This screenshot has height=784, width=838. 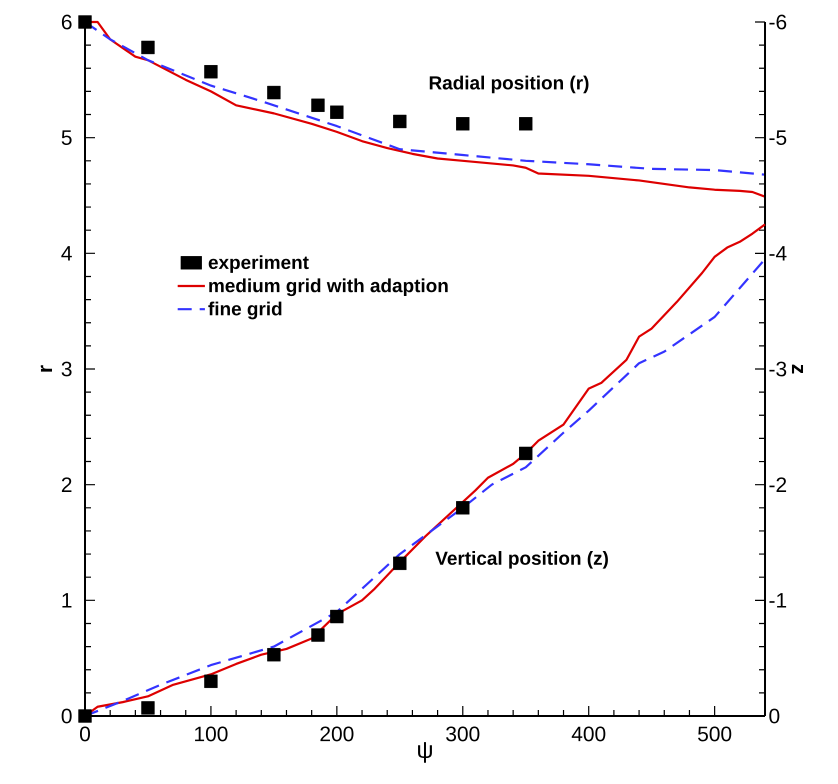 What do you see at coordinates (245, 311) in the screenshot?
I see `legend-label: fine grid` at bounding box center [245, 311].